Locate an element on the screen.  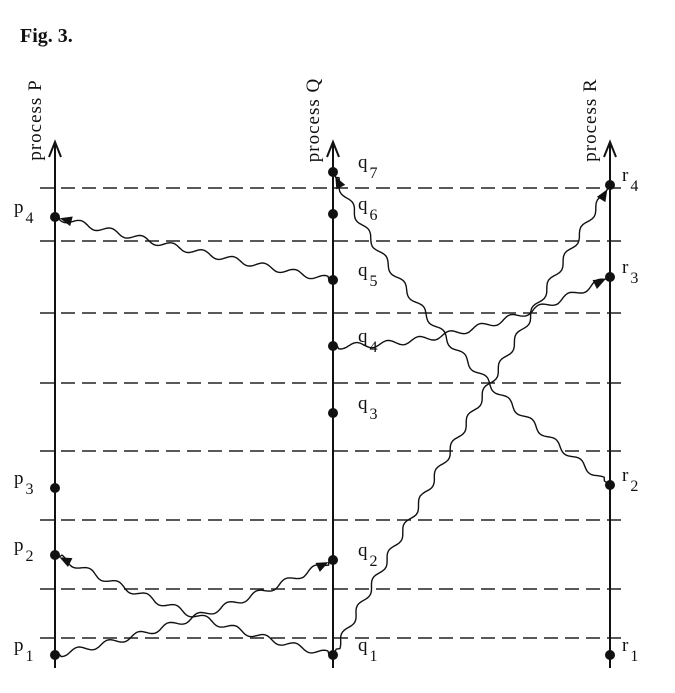
figure-title: Fig. 3. is located at coordinates (46, 36).